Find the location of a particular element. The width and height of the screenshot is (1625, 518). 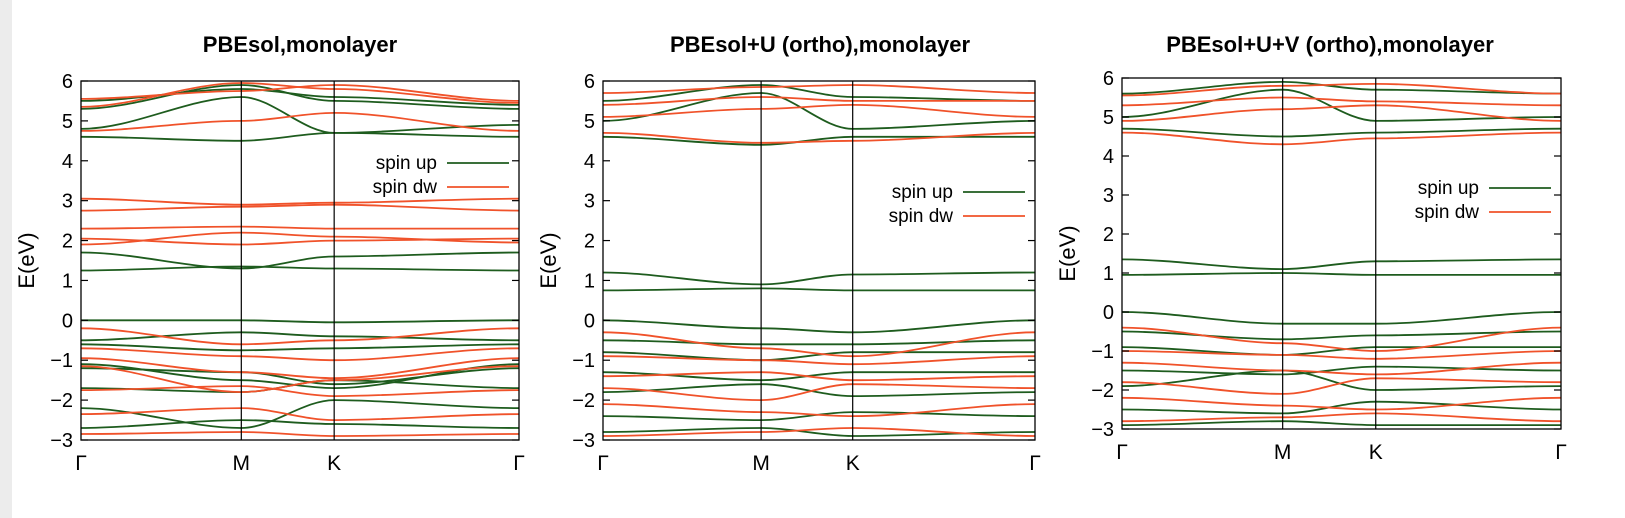

chart-title: PBEsol+U (ortho),monolayer is located at coordinates (820, 44).